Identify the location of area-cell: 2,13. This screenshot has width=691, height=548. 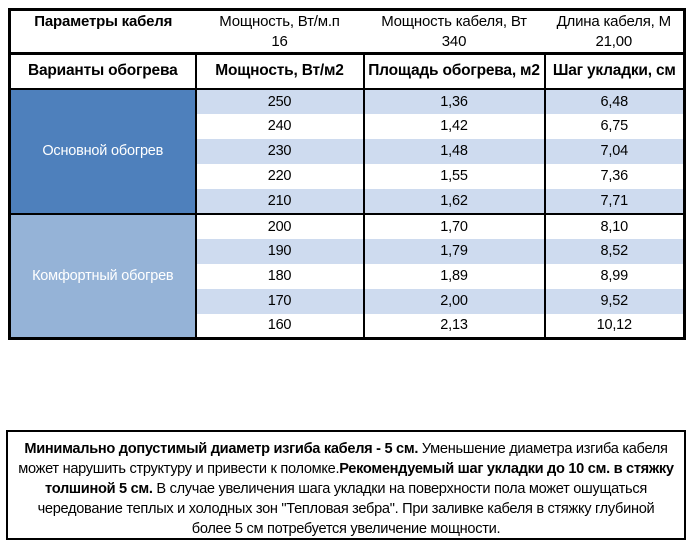
(454, 326).